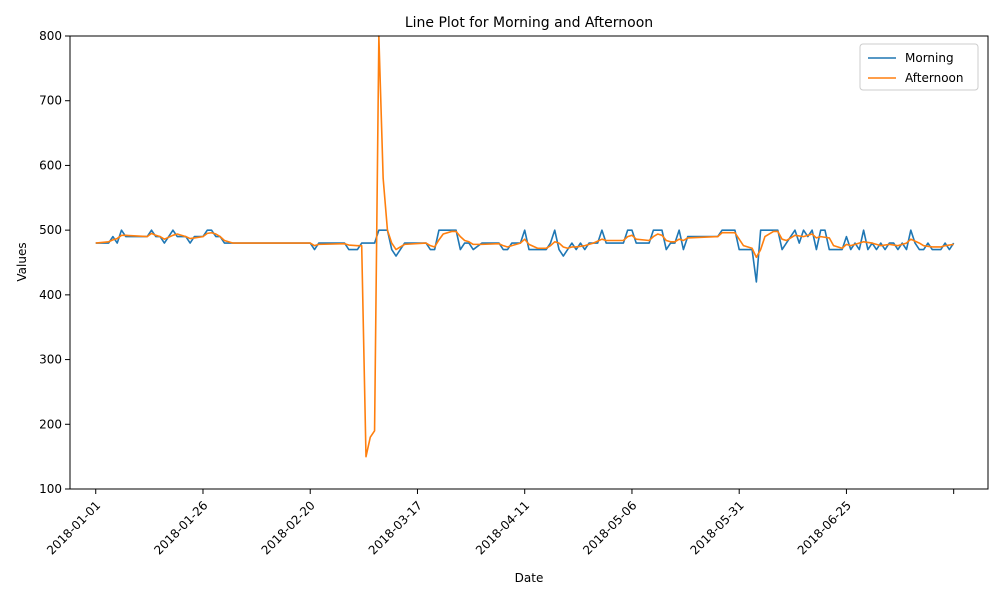  I want to click on y-tick-label: 400, so click(50, 295).